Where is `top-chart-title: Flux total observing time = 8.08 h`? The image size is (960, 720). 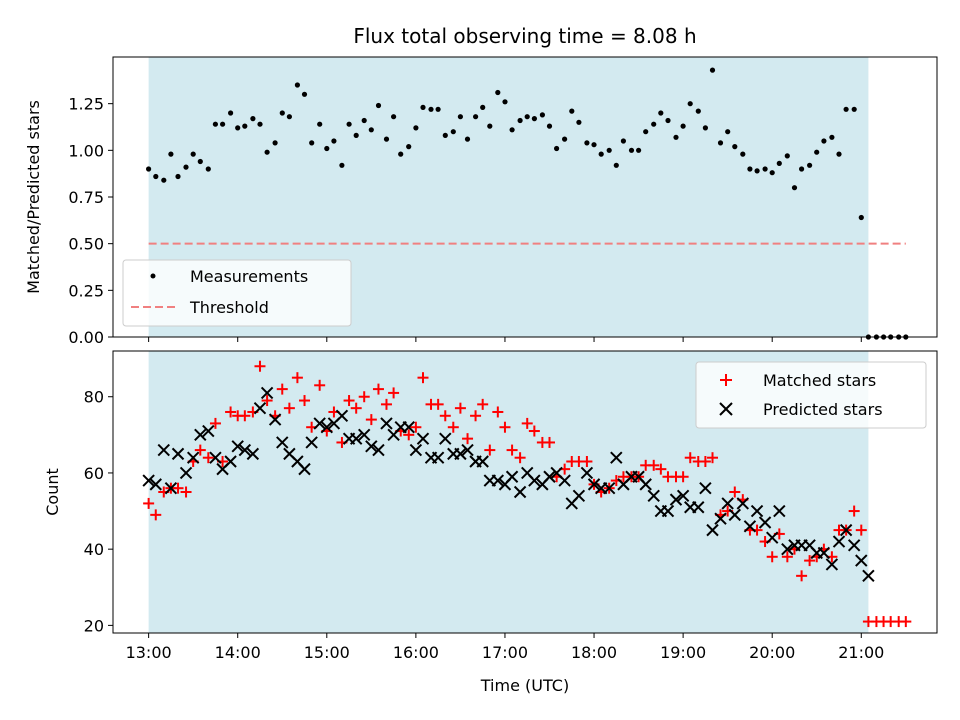
top-chart-title: Flux total observing time = 8.08 h is located at coordinates (524, 36).